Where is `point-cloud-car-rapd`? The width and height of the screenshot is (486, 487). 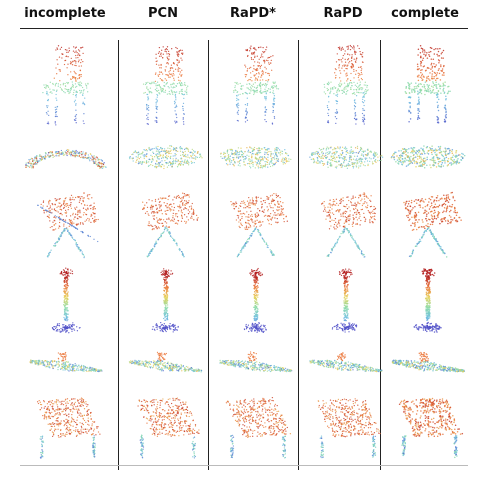 point-cloud-car-rapd is located at coordinates (346, 157).